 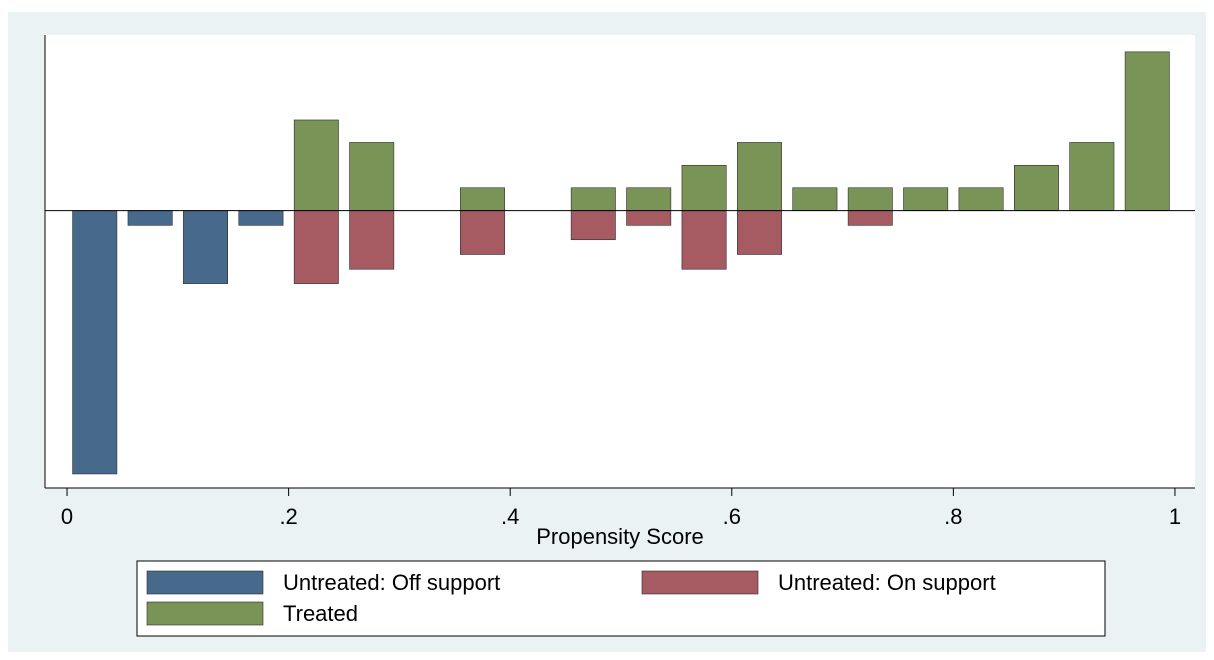 I want to click on x-tick-label: .2, so click(x=288, y=516).